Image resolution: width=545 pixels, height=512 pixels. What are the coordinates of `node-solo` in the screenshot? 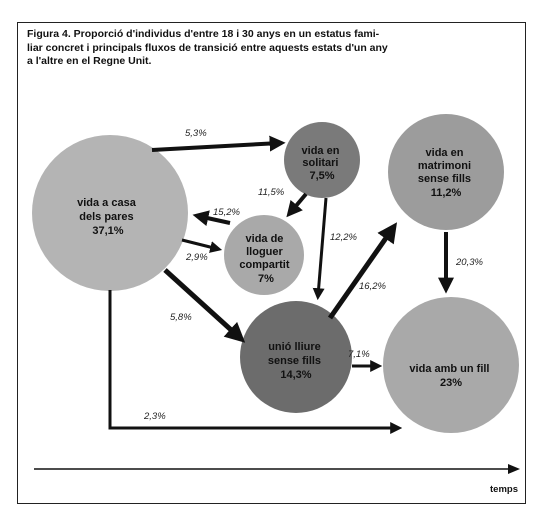 It's located at (322, 160).